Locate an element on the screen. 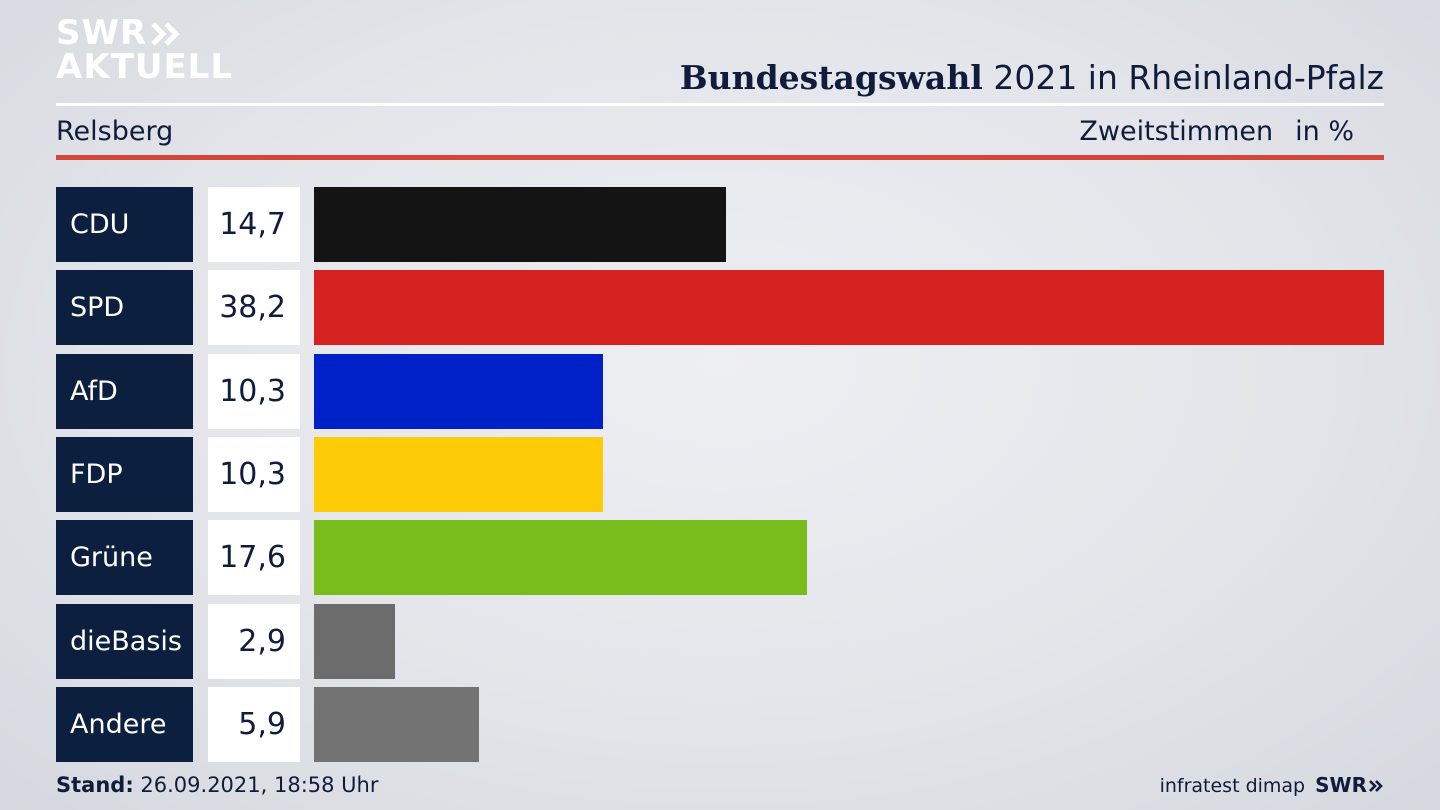 This screenshot has width=1440, height=810. party-label: dieBasis is located at coordinates (124, 641).